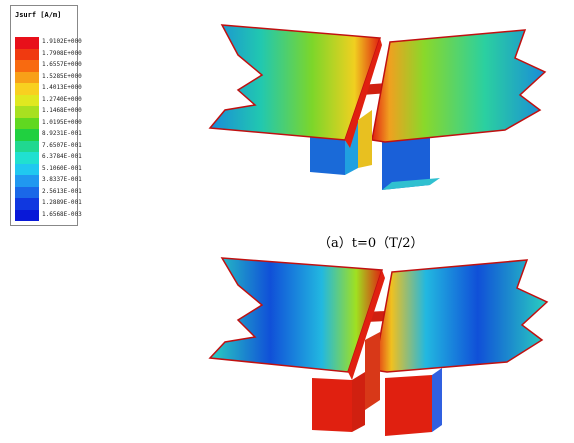 The width and height of the screenshot is (574, 443). I want to click on caption: （a）t=0（T/2）, so click(371, 243).